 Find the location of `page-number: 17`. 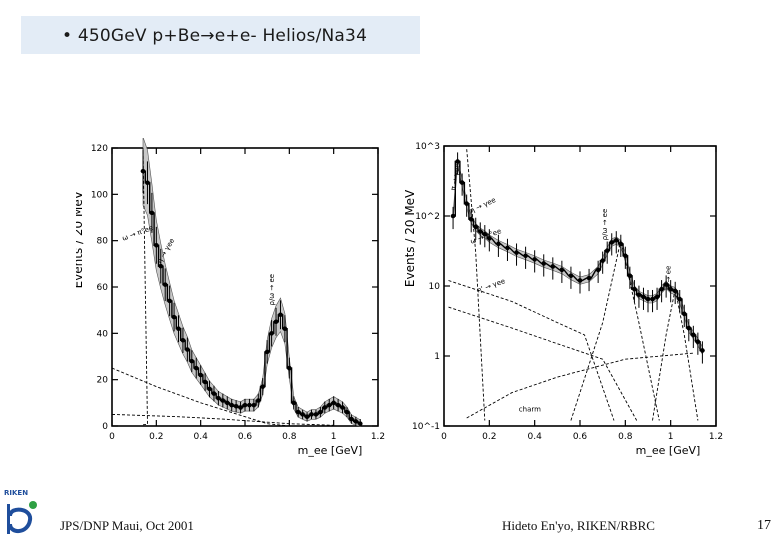

page-number: 17 is located at coordinates (764, 525).